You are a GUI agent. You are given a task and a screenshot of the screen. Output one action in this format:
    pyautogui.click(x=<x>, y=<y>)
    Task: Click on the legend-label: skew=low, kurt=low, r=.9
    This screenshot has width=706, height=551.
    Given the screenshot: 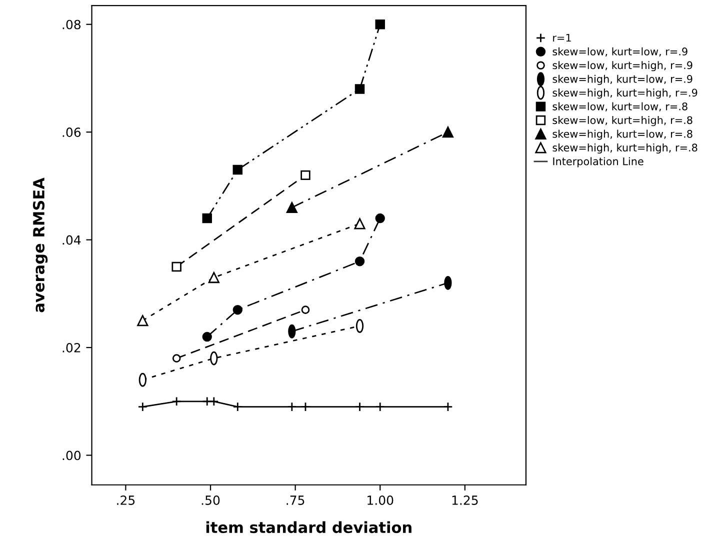 What is the action you would take?
    pyautogui.click(x=620, y=51)
    